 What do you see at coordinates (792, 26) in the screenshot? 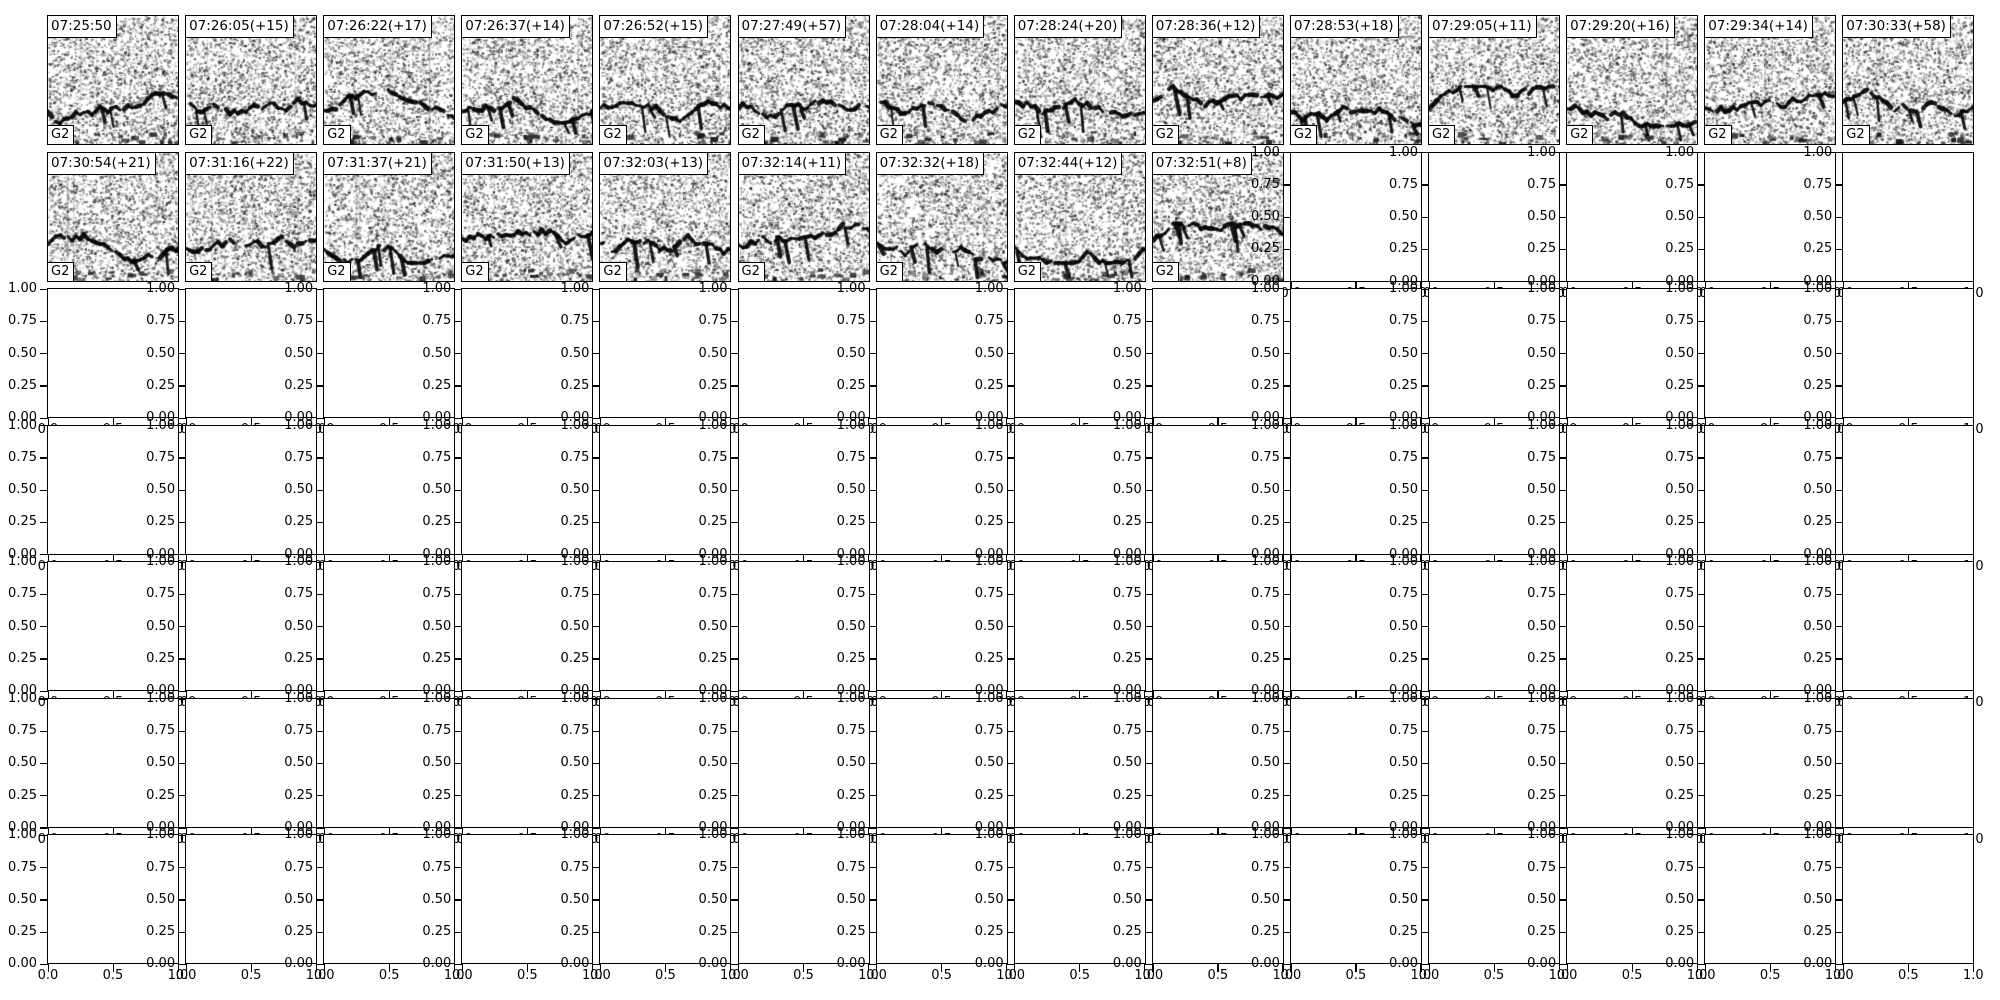
I see `timestamp-title: 07:27:49(+57)` at bounding box center [792, 26].